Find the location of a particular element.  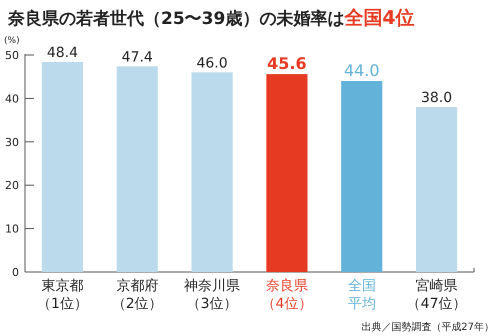

data-label: 44.0 is located at coordinates (362, 70).